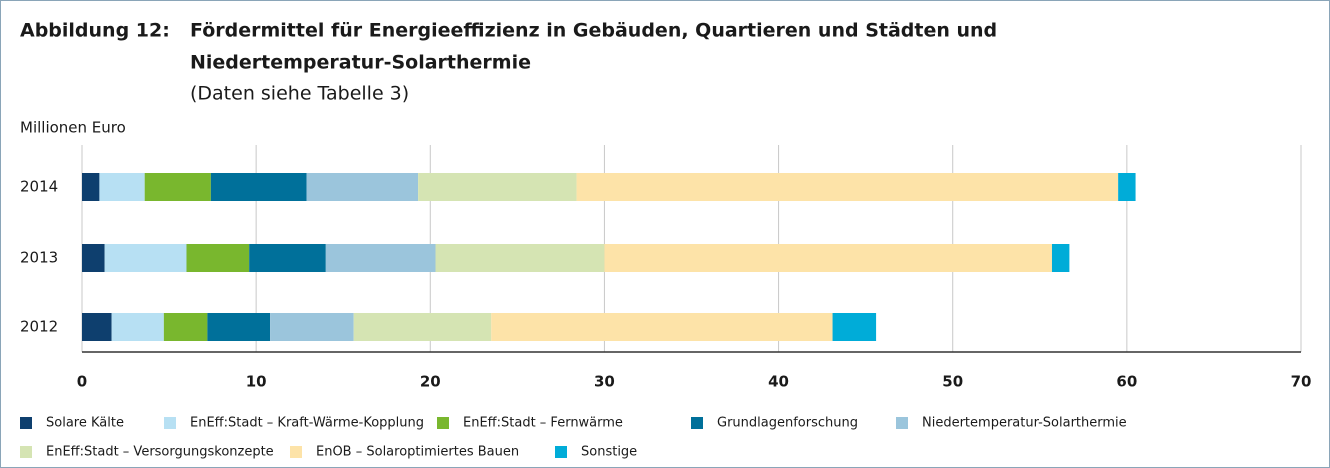 The width and height of the screenshot is (1330, 468). What do you see at coordinates (543, 423) in the screenshot?
I see `legend-label: EnEff:Stadt – Fernwärme` at bounding box center [543, 423].